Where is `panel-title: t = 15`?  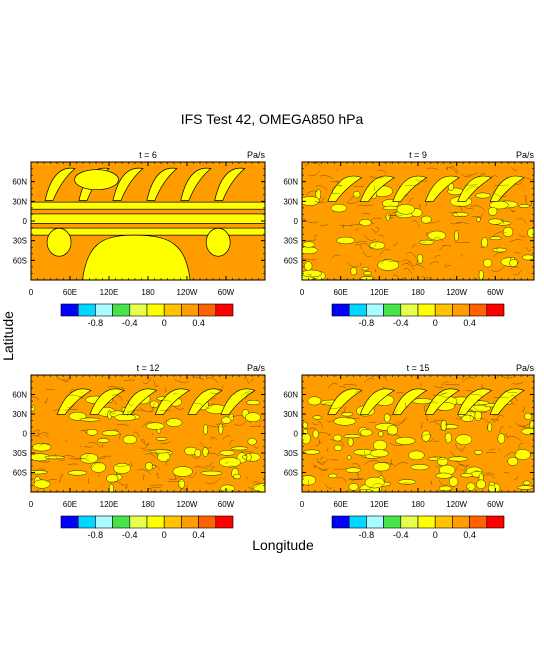
panel-title: t = 15 is located at coordinates (418, 368).